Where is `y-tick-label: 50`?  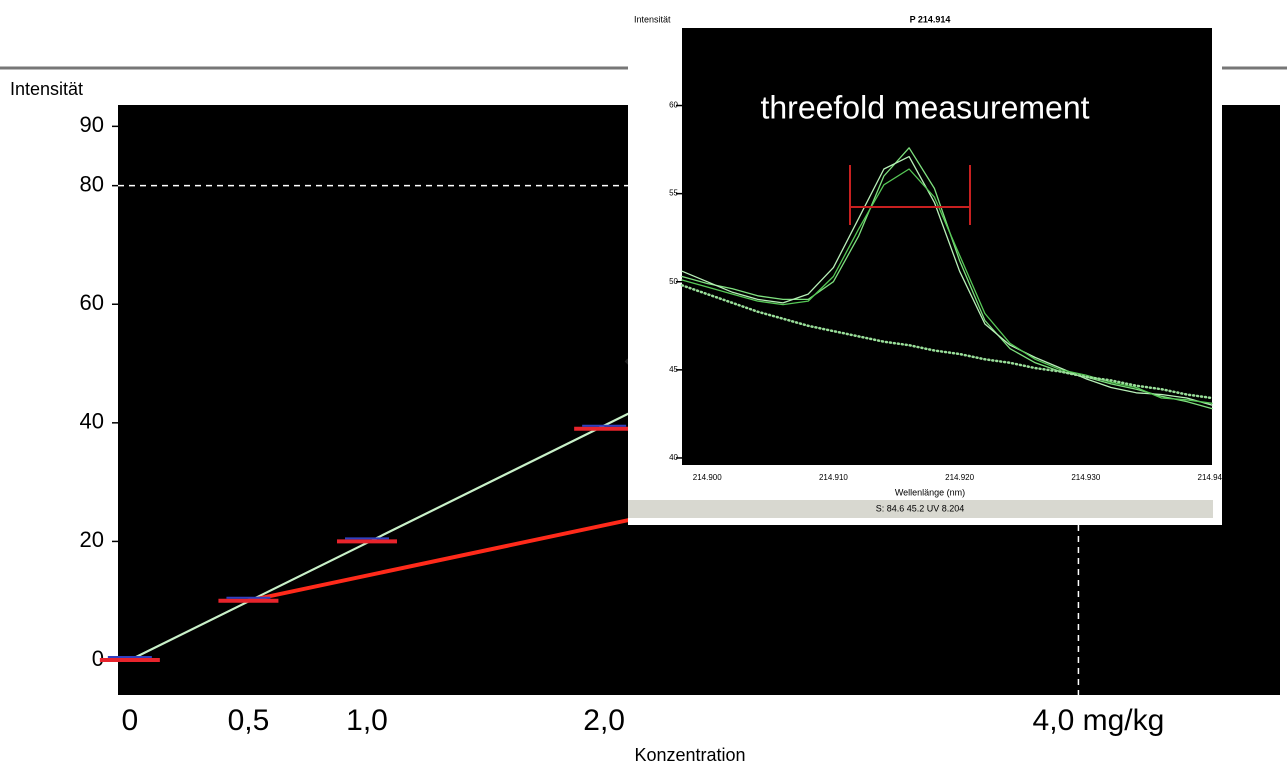
y-tick-label: 50 is located at coordinates (673, 281).